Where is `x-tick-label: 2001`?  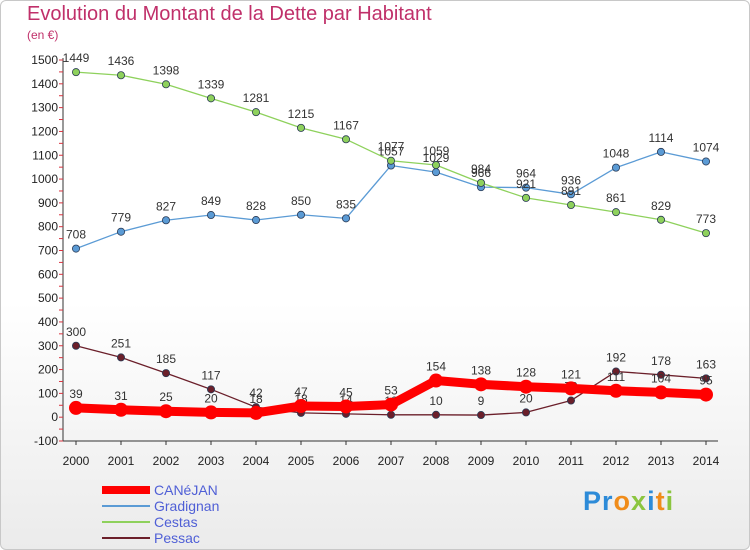
x-tick-label: 2001 is located at coordinates (121, 461).